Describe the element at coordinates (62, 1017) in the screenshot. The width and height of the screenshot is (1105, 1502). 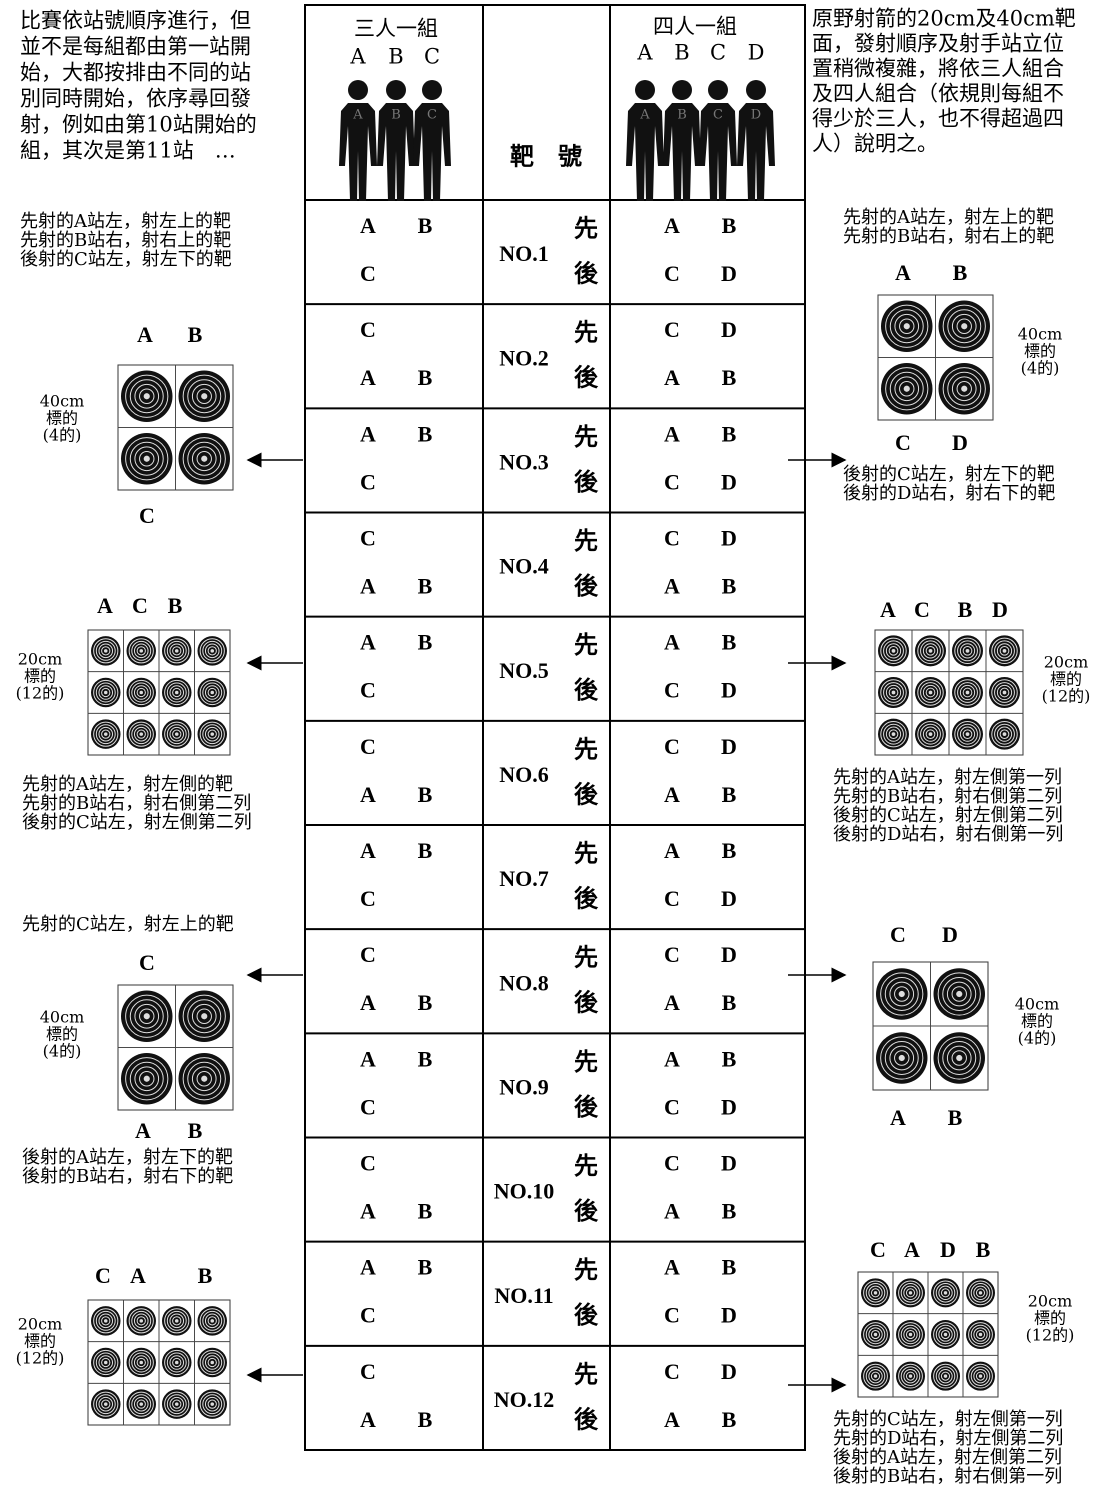
I see `target-size: 40cm` at that location.